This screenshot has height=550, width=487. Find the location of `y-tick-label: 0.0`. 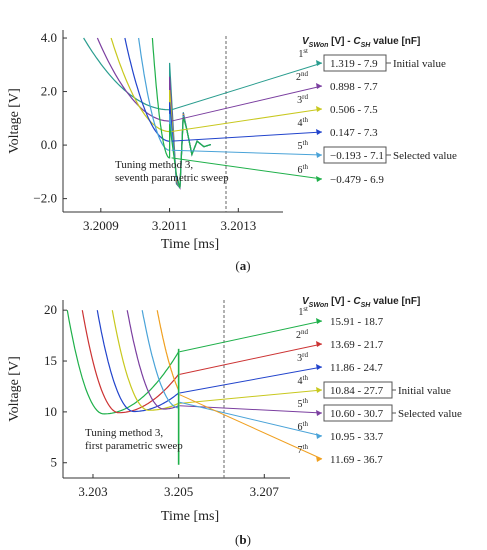

y-tick-label: 0.0 is located at coordinates (49, 144).